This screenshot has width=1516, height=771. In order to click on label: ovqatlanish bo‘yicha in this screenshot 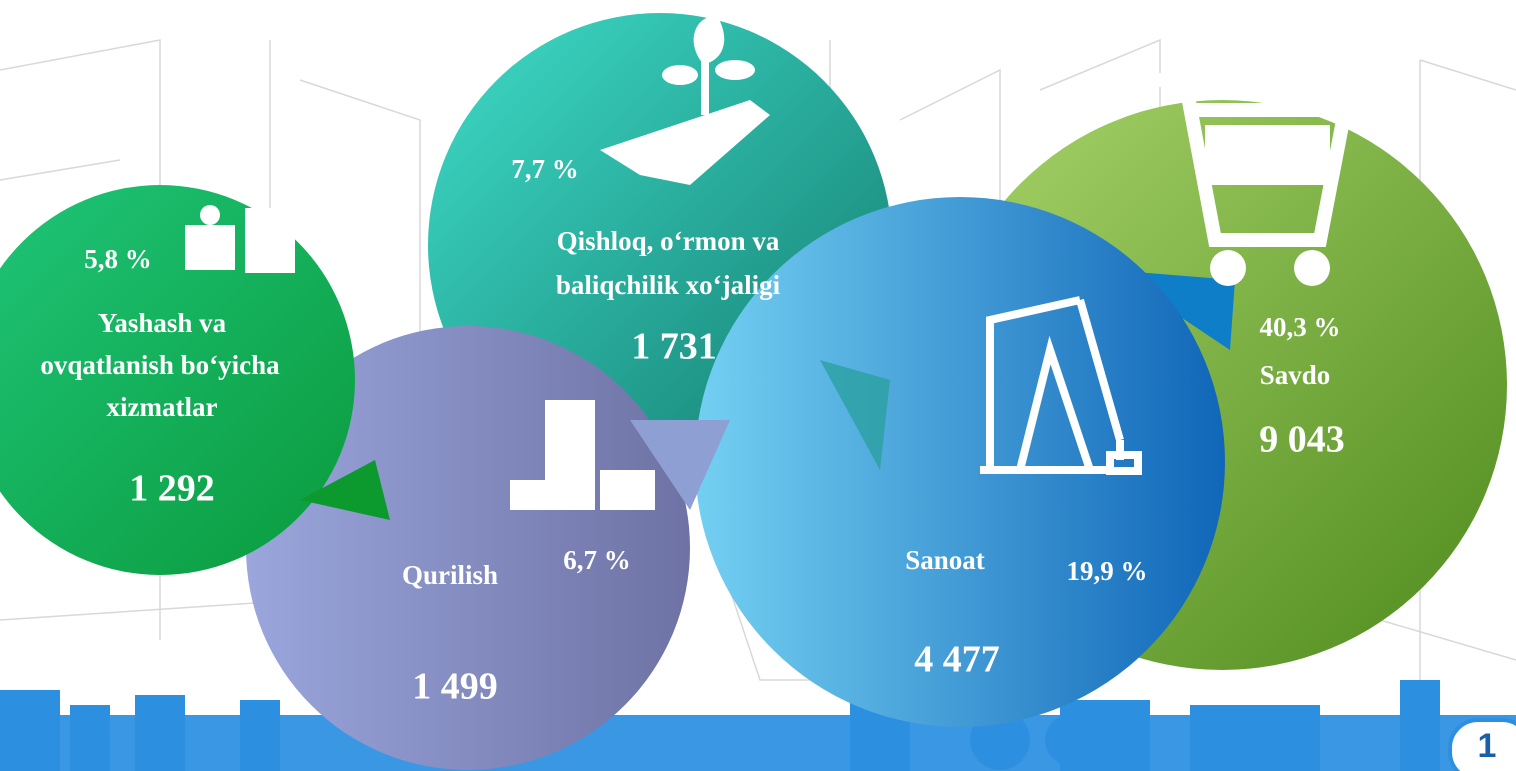, I will do `click(160, 365)`.